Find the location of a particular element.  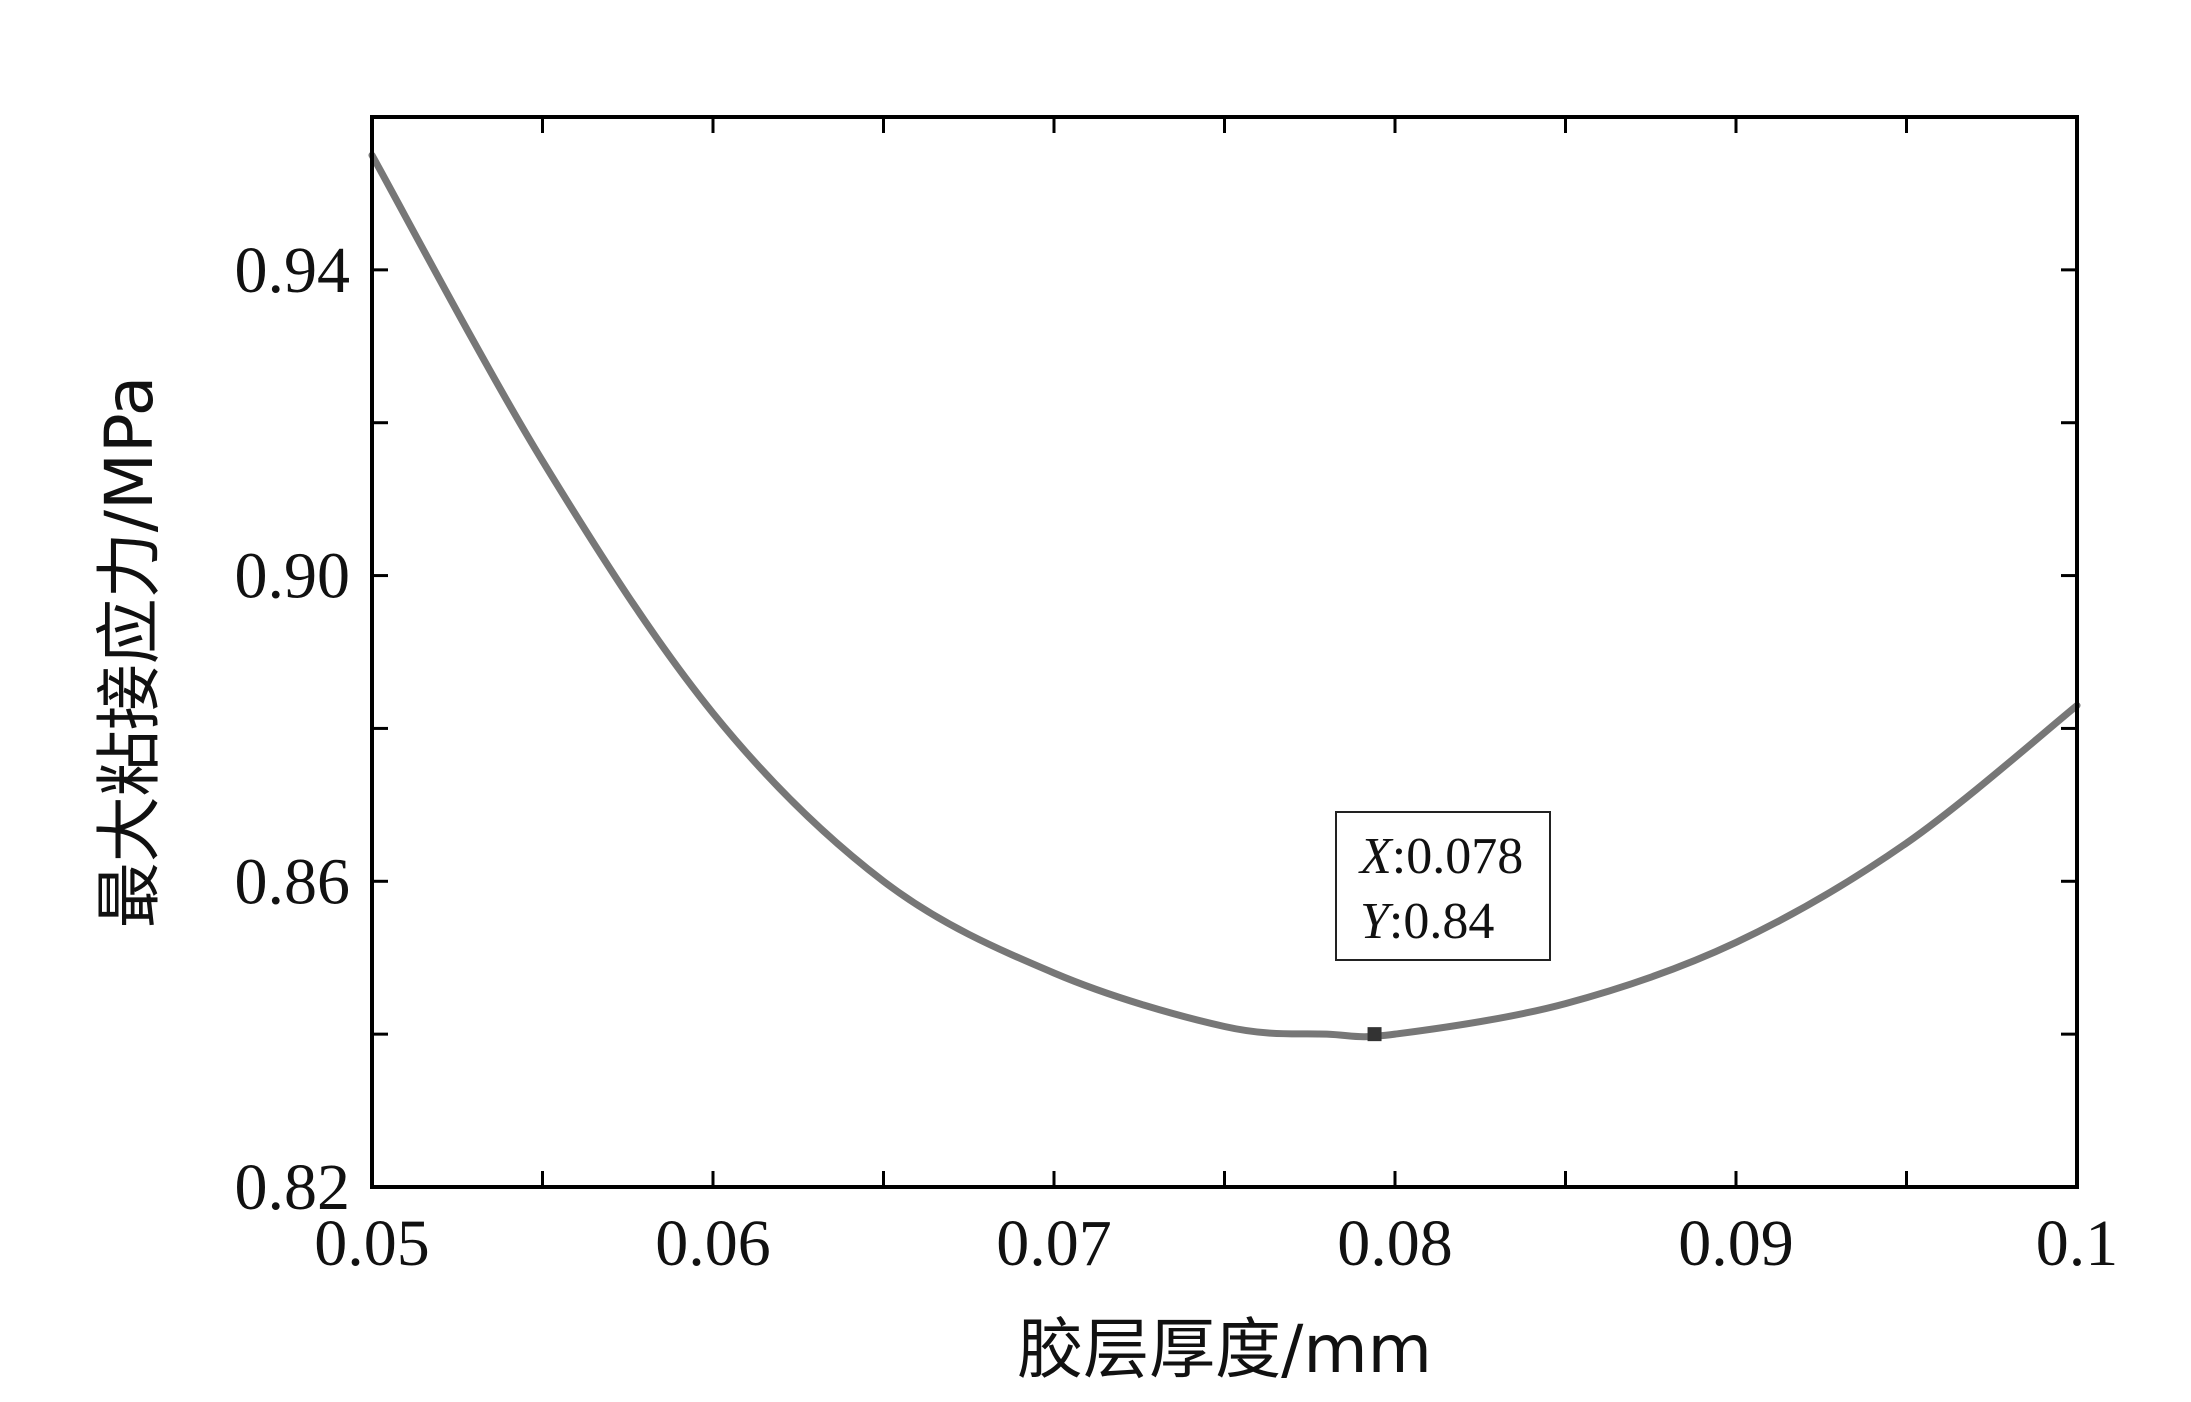

x-tick-label: 0.08 is located at coordinates (1395, 1243).